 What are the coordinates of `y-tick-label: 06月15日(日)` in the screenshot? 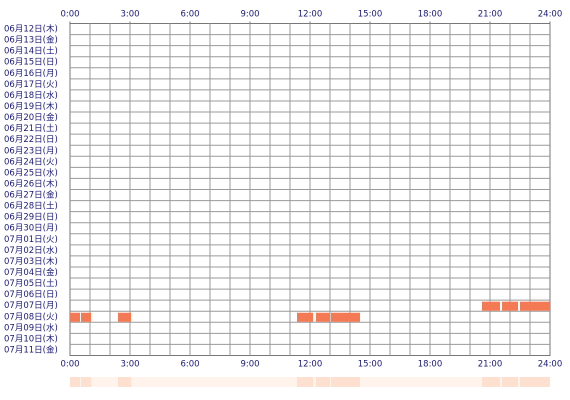 It's located at (31, 63).